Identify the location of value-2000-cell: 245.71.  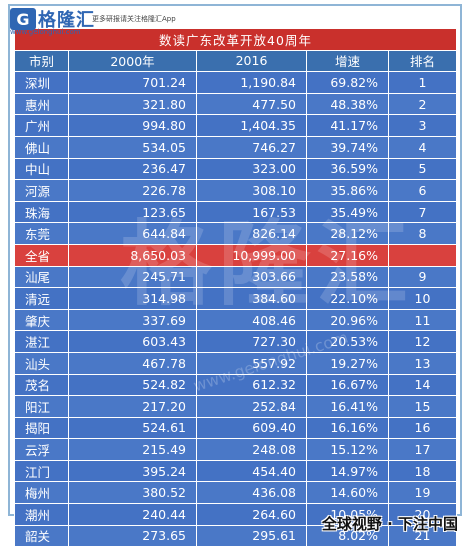
(132, 277).